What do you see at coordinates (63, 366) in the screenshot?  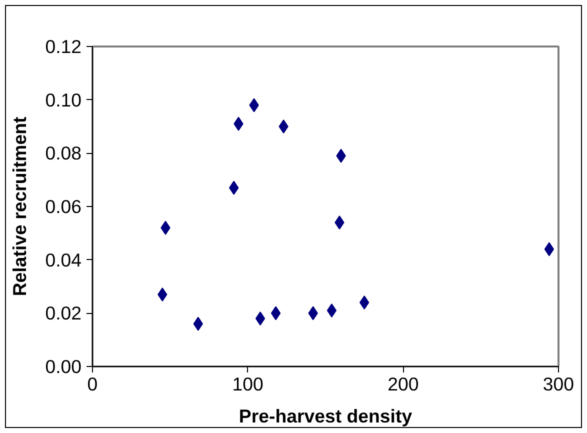 I see `y-tick-label: 0.00` at bounding box center [63, 366].